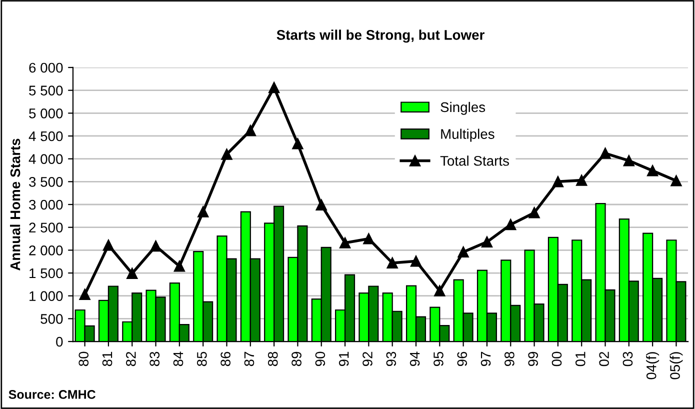  Describe the element at coordinates (462, 359) in the screenshot. I see `x-tick-label: 96` at that location.